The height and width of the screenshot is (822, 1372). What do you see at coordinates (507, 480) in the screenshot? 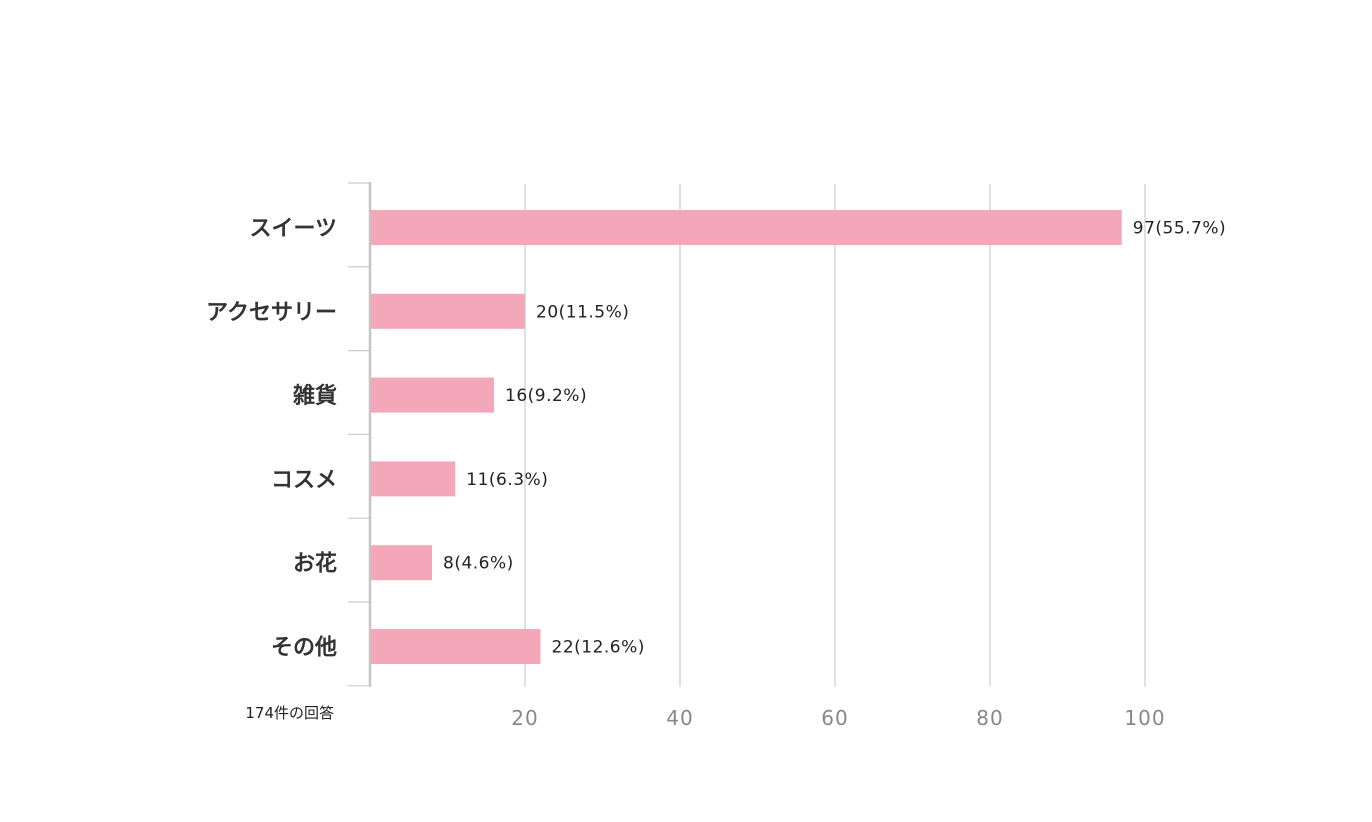
I see `data-label: 11(6.3%)` at bounding box center [507, 480].